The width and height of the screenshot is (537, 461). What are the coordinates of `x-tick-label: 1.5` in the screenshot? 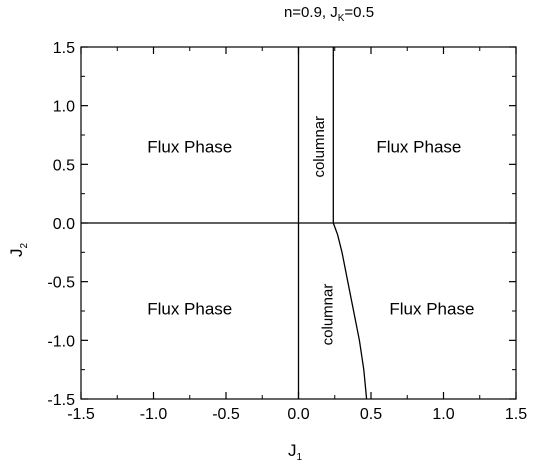 It's located at (516, 414).